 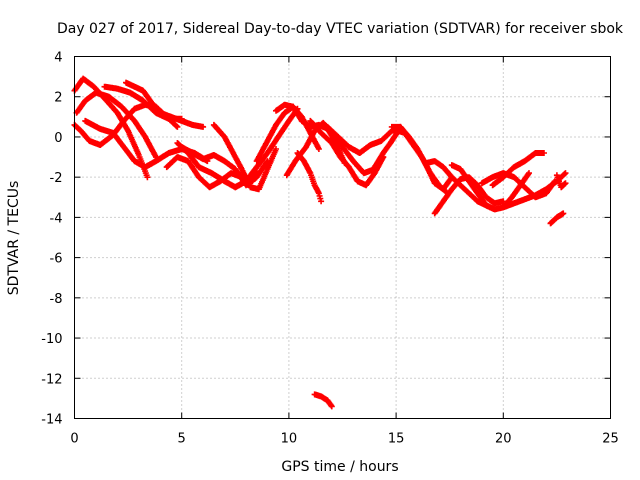 I want to click on y-tick-label: -2, so click(x=56, y=178).